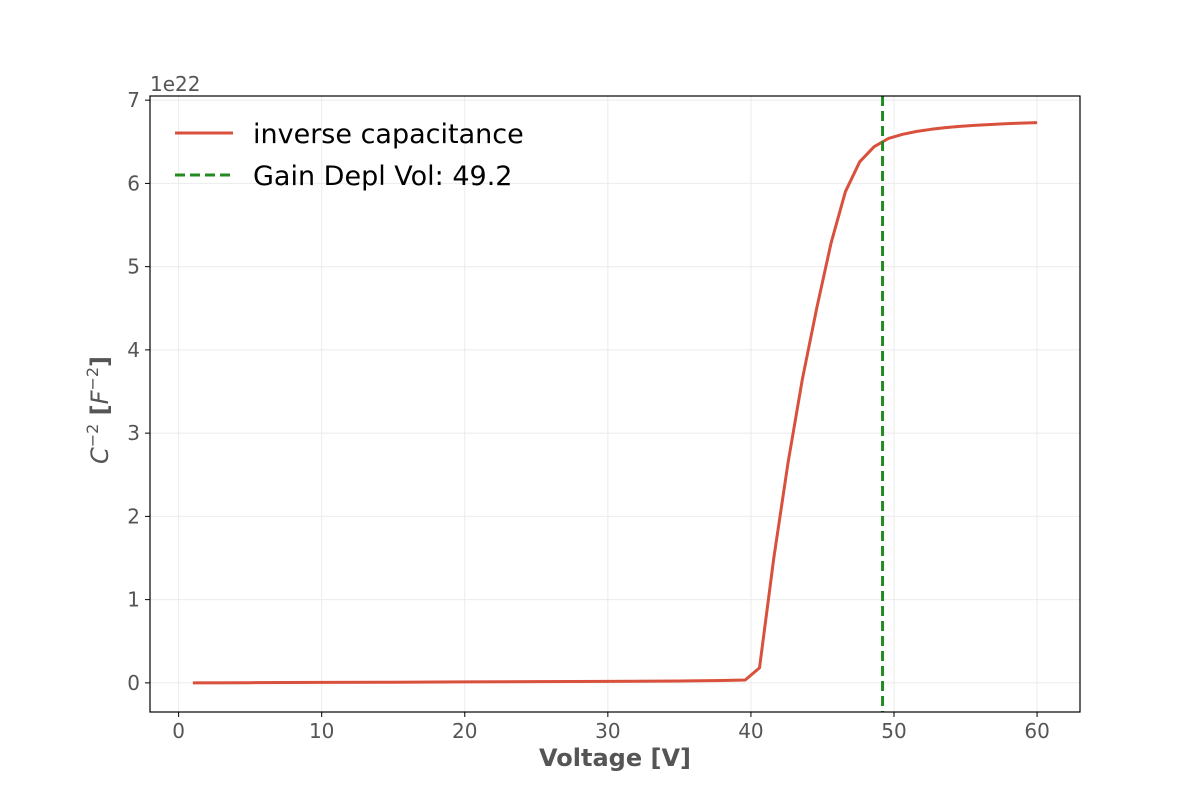 Image resolution: width=1200 pixels, height=800 pixels. Describe the element at coordinates (615, 758) in the screenshot. I see `x-axis-label: Voltage [V]` at that location.